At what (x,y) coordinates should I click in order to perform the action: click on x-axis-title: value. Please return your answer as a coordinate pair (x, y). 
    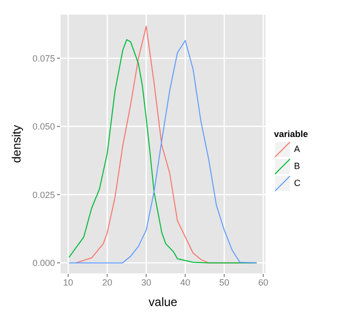
    Looking at the image, I should click on (163, 302).